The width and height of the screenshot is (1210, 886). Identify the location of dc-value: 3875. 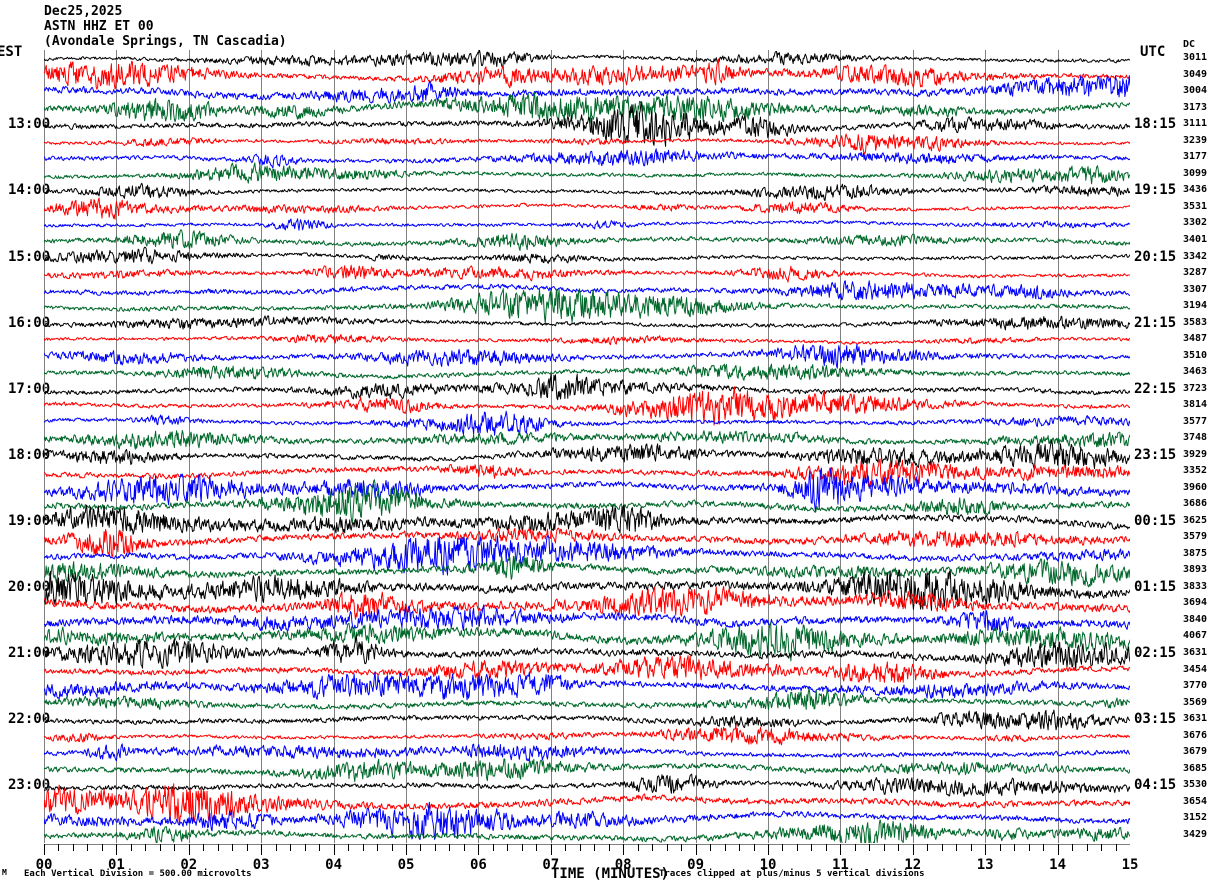
(1195, 553).